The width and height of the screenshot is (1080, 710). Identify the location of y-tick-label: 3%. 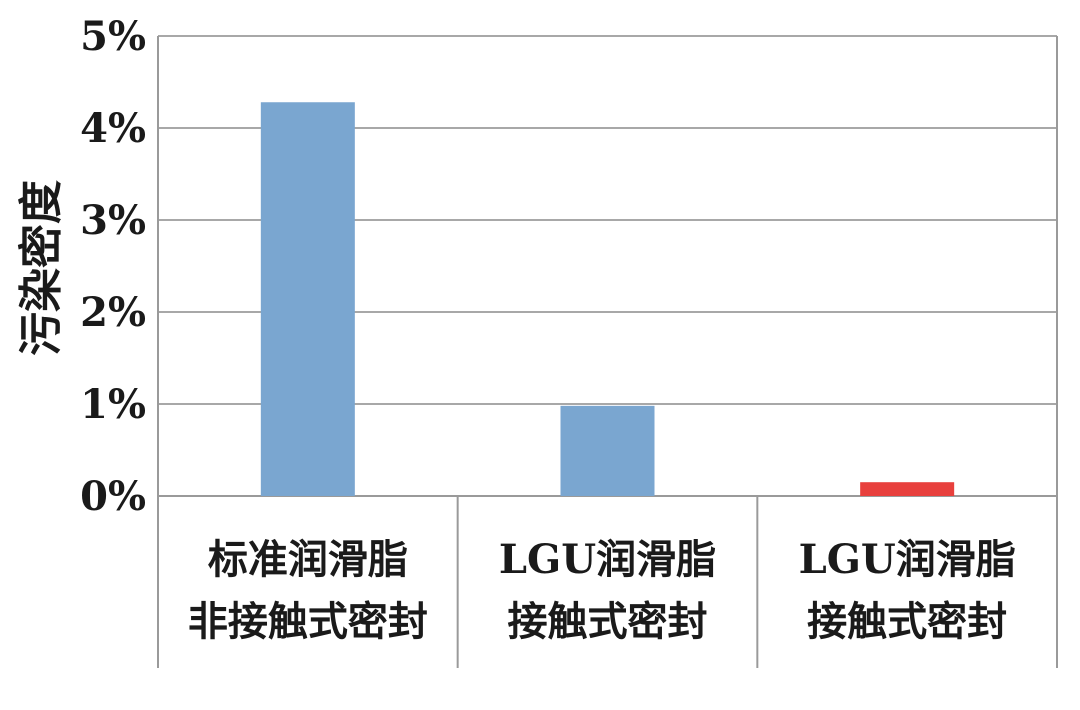
(113, 220).